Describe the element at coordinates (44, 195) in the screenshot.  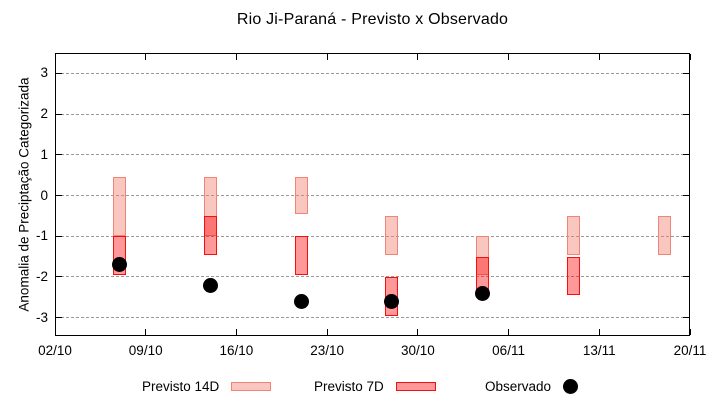
I see `y-tick-label: 0` at that location.